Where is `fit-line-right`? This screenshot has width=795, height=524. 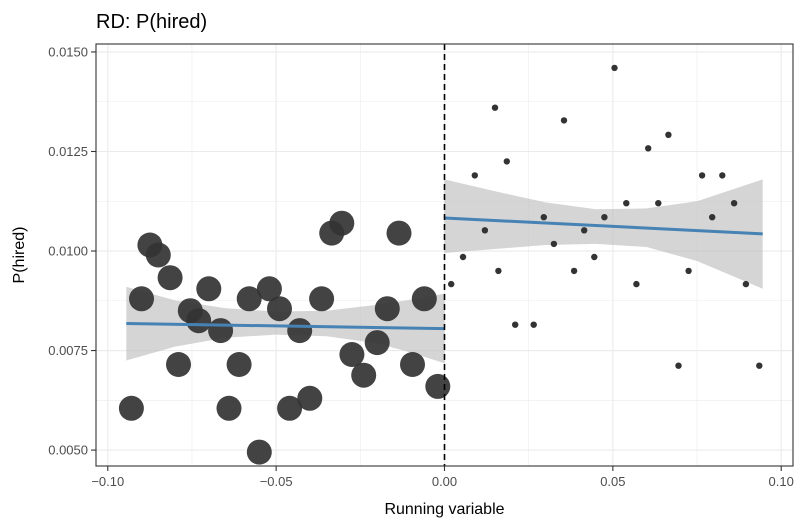
fit-line-right is located at coordinates (603, 226).